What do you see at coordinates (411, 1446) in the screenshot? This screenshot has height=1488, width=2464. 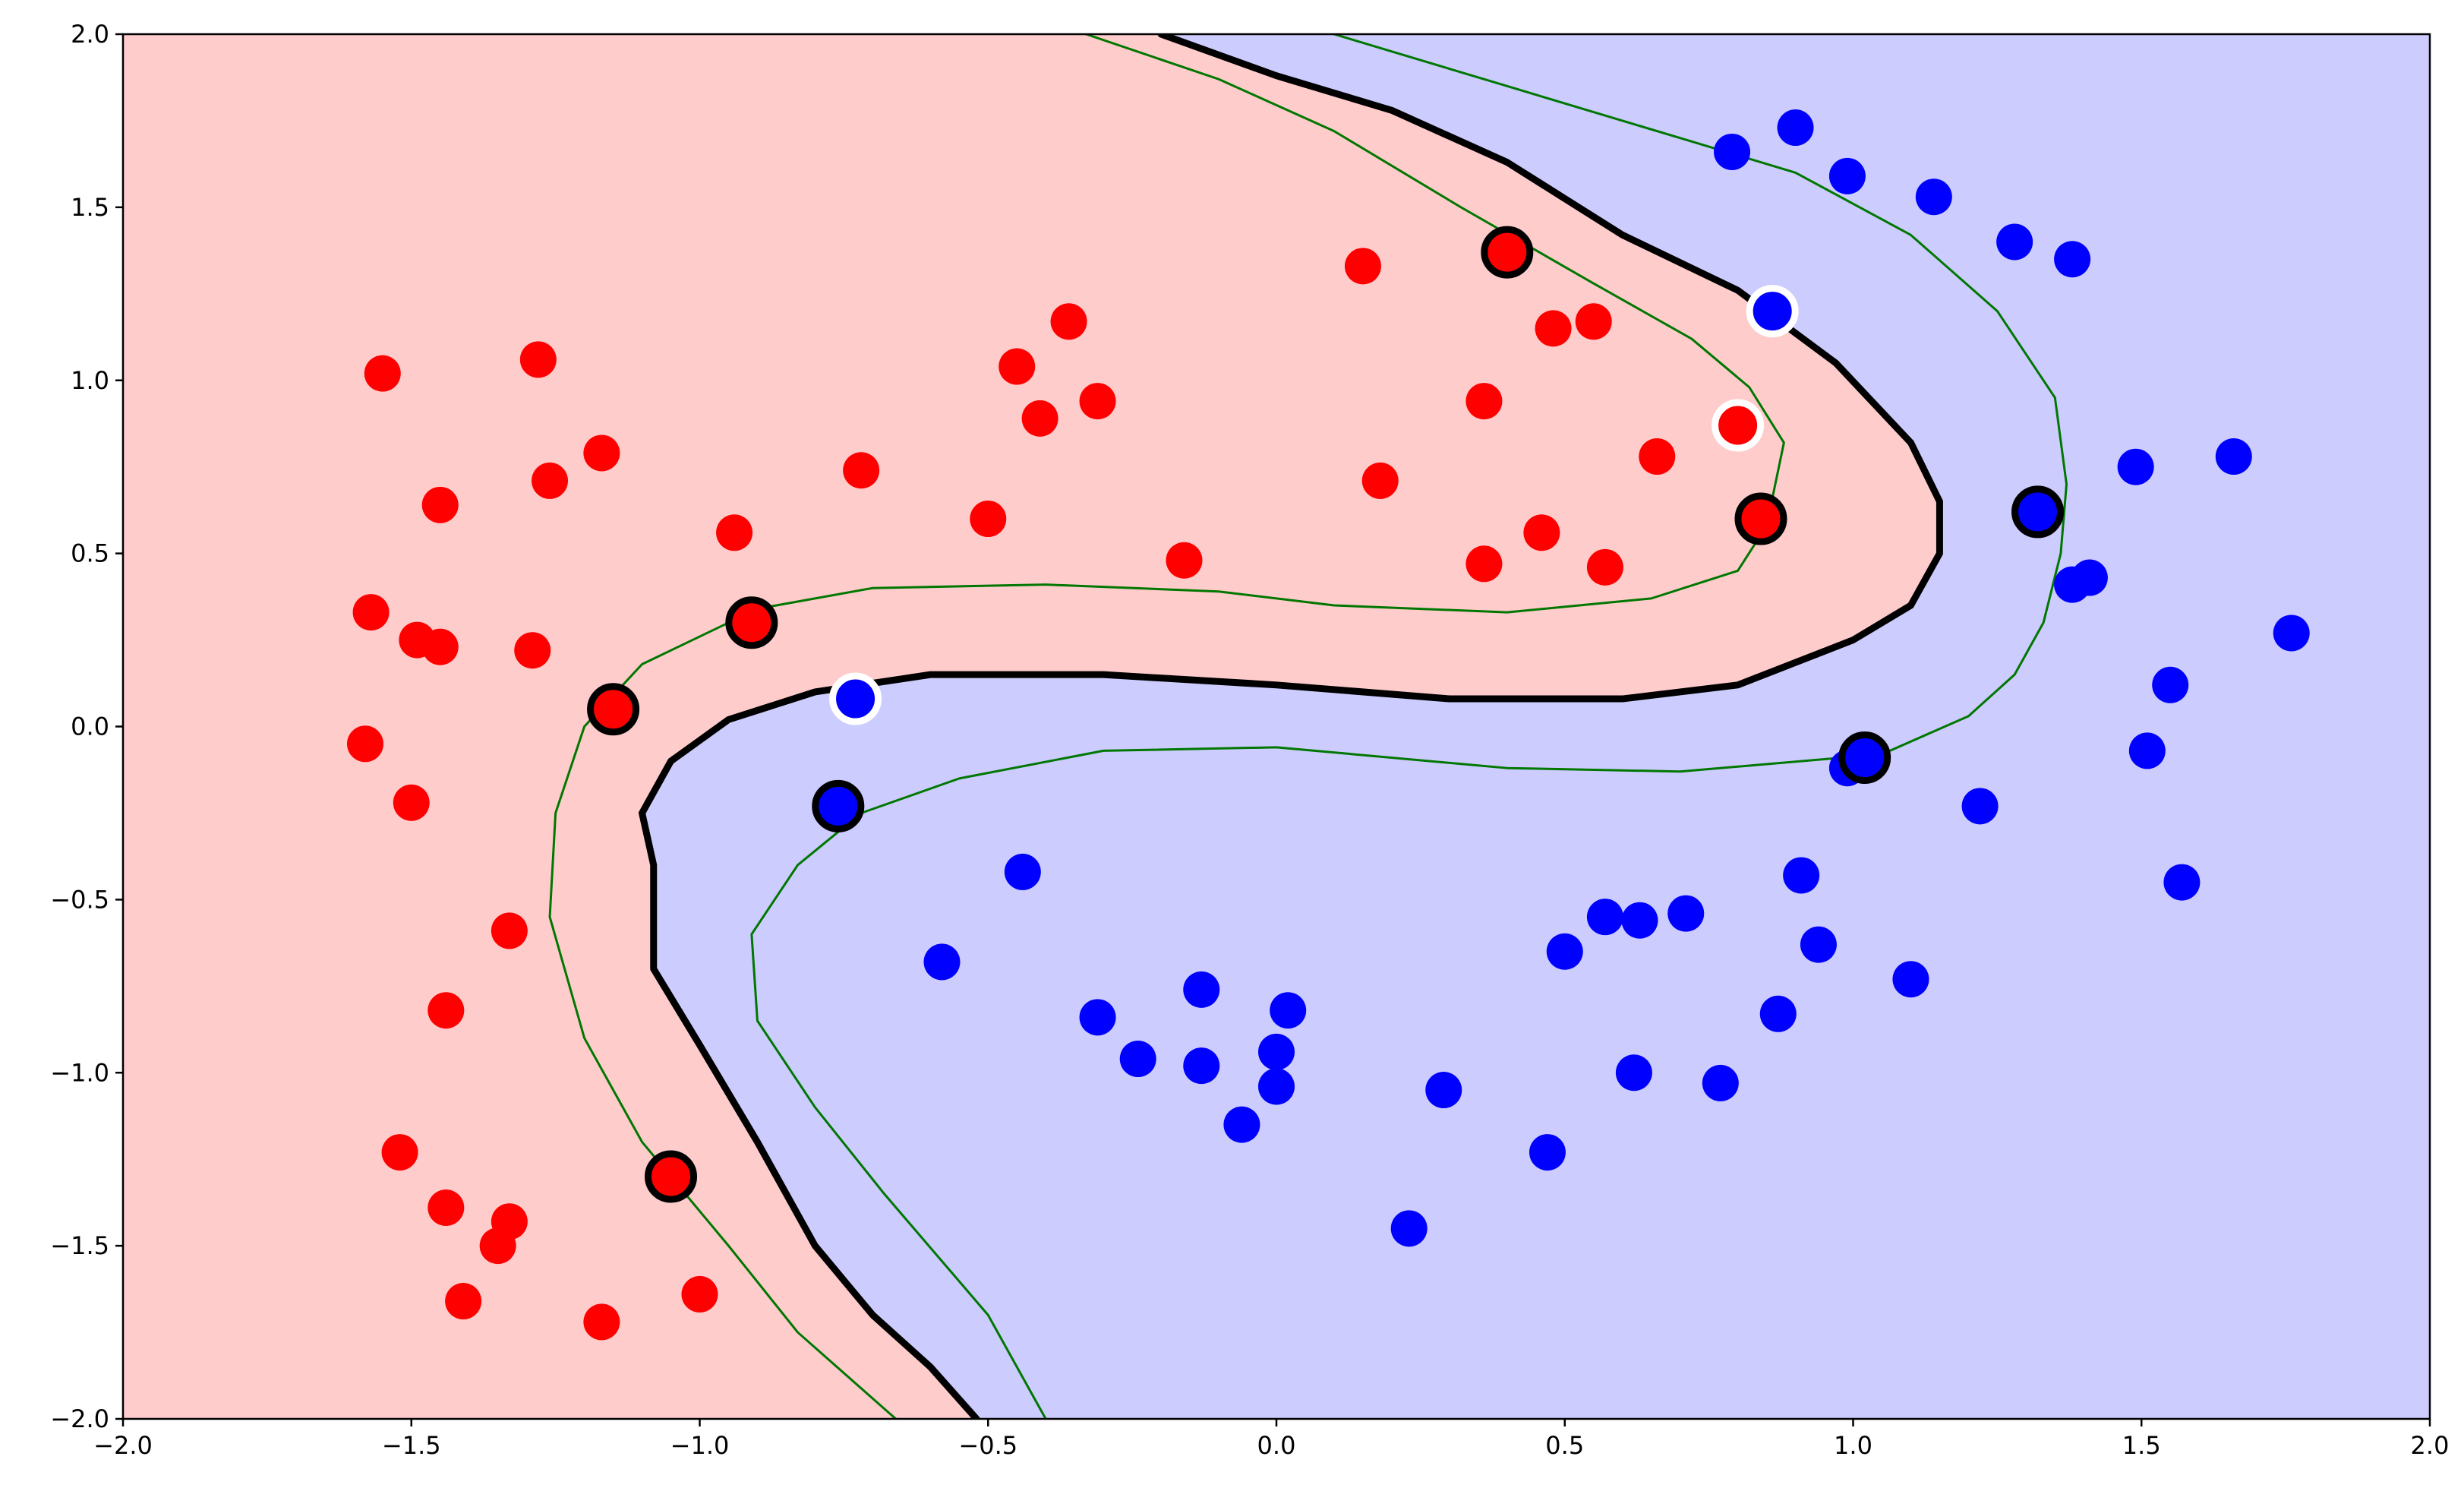 I see `x-tick-label: −1.5` at bounding box center [411, 1446].